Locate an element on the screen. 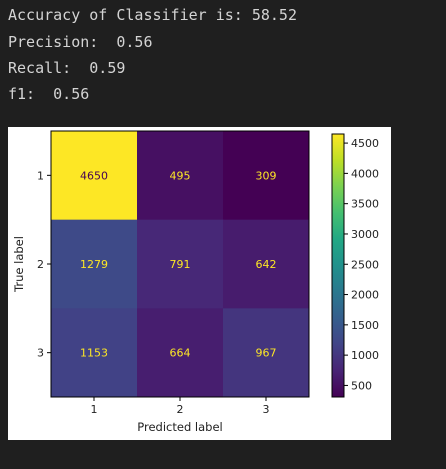  x-axis-ticks: 1 2 3 is located at coordinates (180, 406).